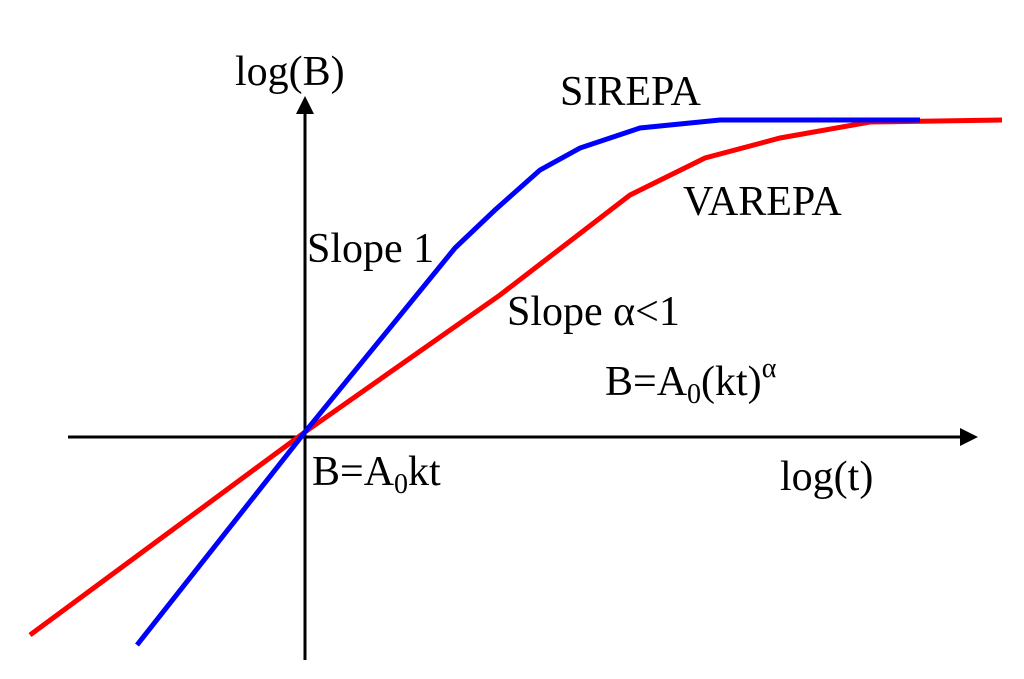 Image resolution: width=1024 pixels, height=679 pixels. I want to click on slope-label: Slope α<1, so click(593, 312).